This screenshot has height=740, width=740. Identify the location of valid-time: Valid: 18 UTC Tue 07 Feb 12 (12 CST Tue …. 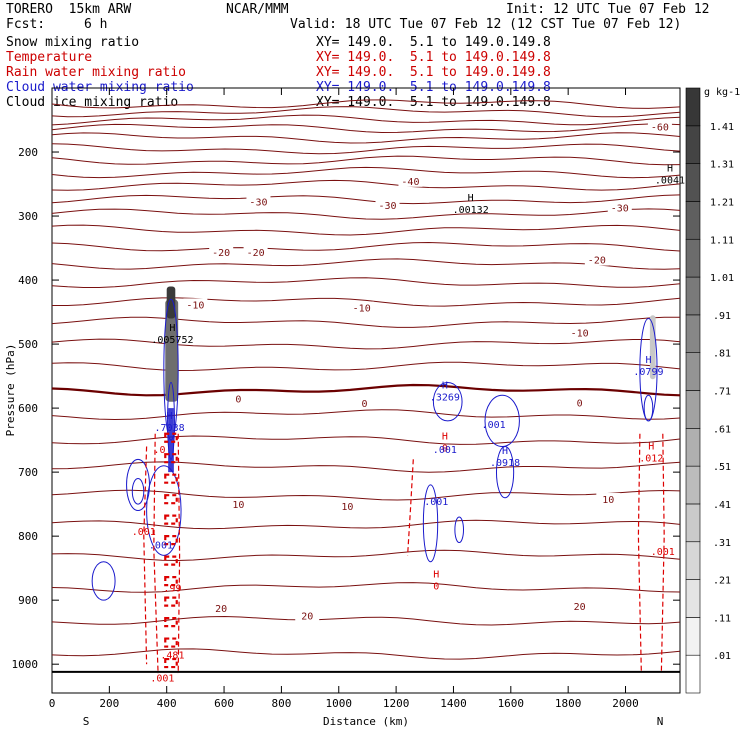
(486, 24).